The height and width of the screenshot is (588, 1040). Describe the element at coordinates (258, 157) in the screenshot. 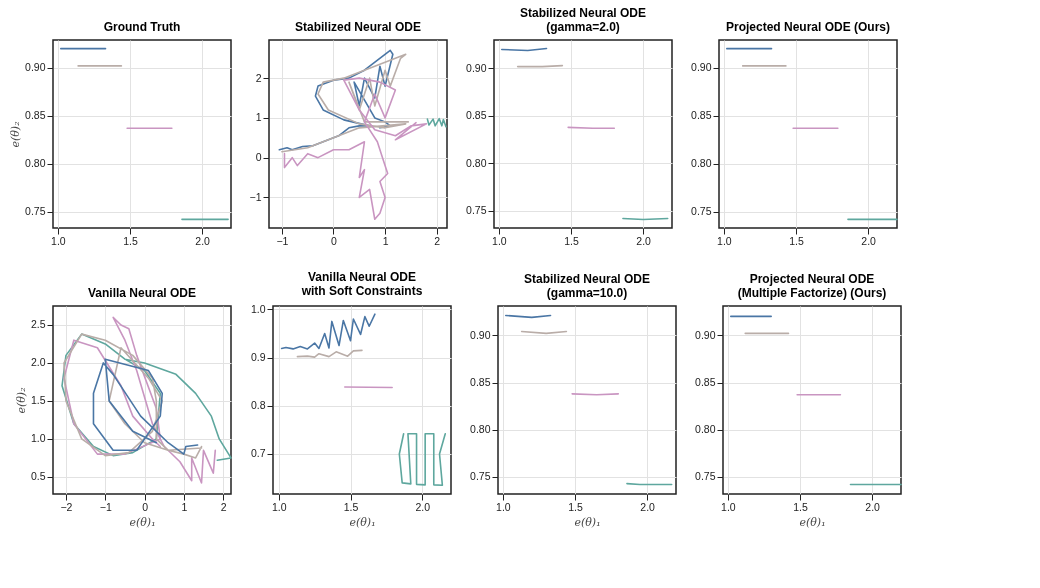

I see `y-tick-label: 0` at that location.